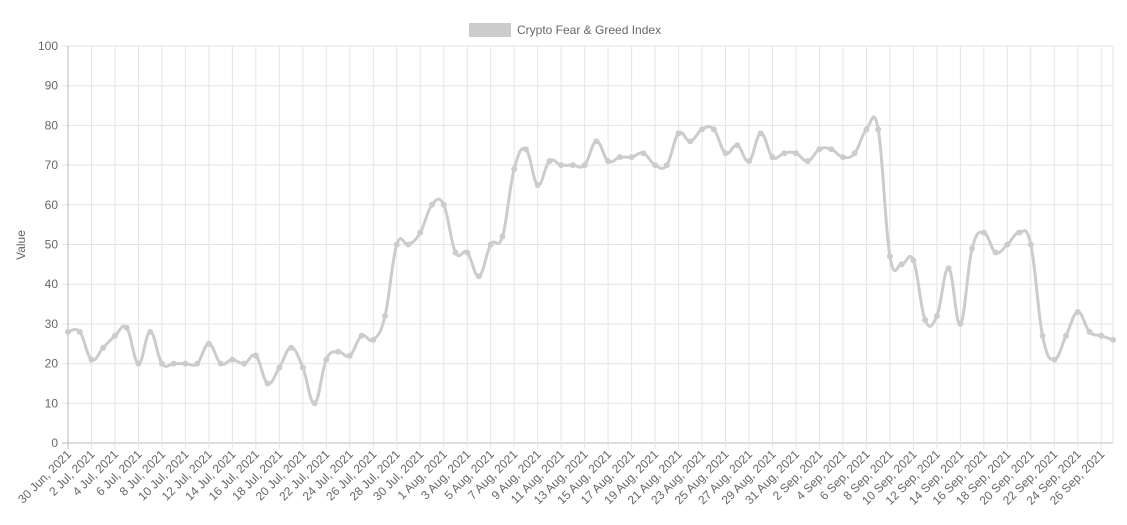  What do you see at coordinates (52, 125) in the screenshot?
I see `y-tick-label: 80` at bounding box center [52, 125].